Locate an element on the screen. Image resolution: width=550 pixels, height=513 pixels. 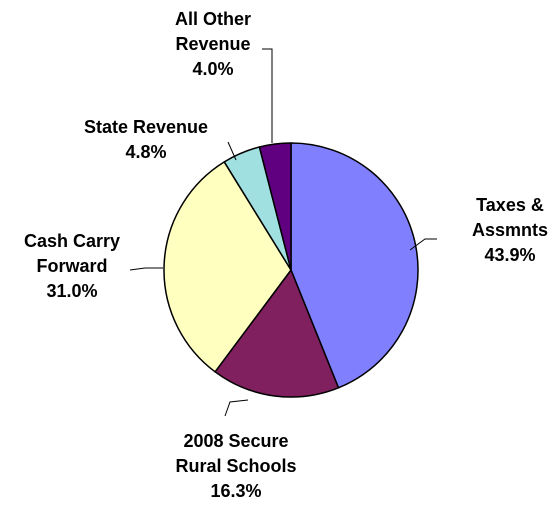
slice-label-3: Cash Carry Forward 31.0% is located at coordinates (72, 266).